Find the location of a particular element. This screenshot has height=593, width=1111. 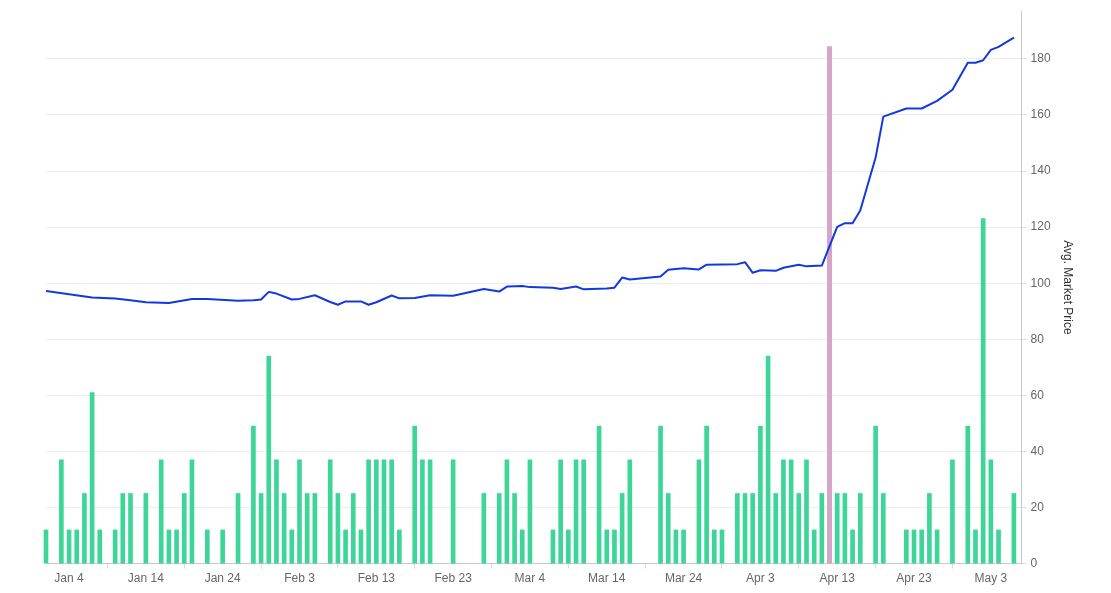

y-tick-label: 100 is located at coordinates (1040, 282).